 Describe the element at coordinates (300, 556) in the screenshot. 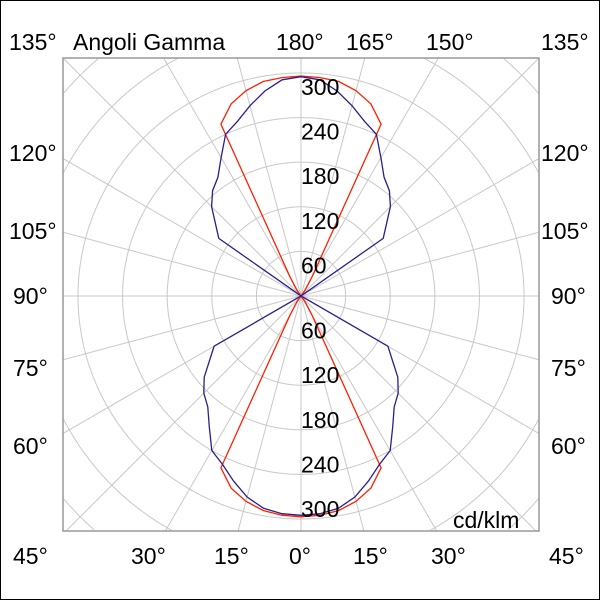

I see `angle-label: 0°` at that location.